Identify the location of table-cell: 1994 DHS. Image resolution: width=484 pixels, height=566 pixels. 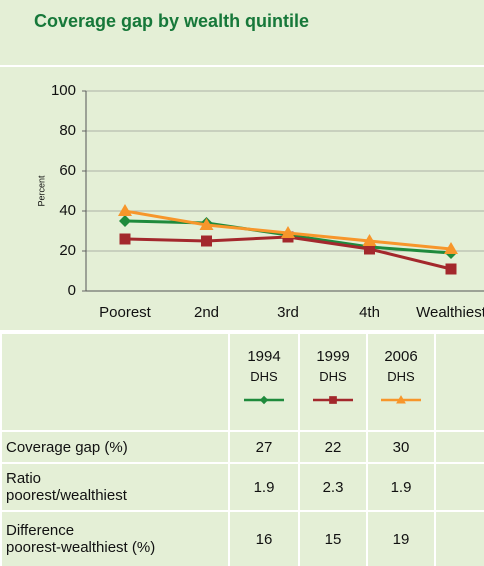
(264, 382).